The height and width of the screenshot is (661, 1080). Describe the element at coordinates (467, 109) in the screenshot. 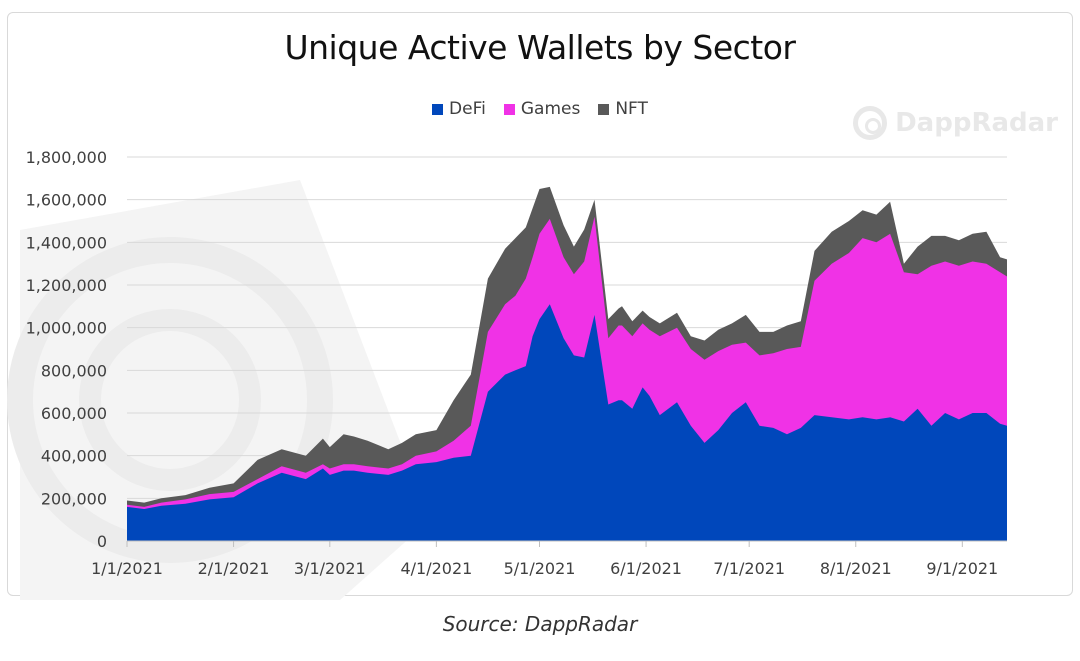

I see `legend-label-defi: DeFi` at that location.